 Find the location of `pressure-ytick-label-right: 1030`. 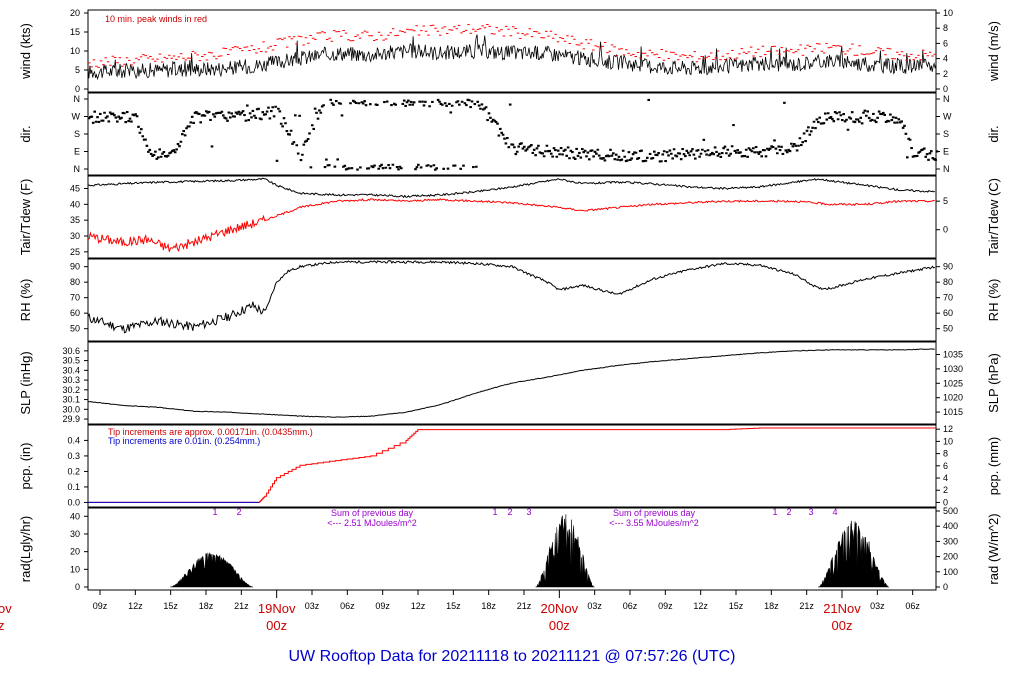

pressure-ytick-label-right: 1030 is located at coordinates (953, 369).